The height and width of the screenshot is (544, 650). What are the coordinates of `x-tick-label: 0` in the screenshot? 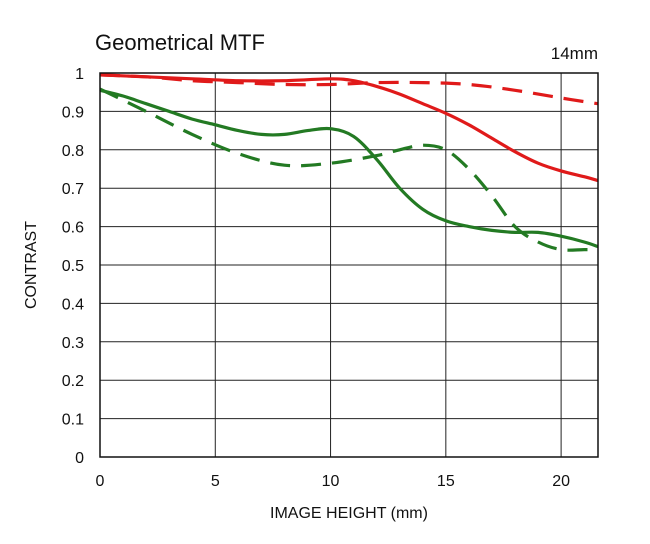 It's located at (100, 481).